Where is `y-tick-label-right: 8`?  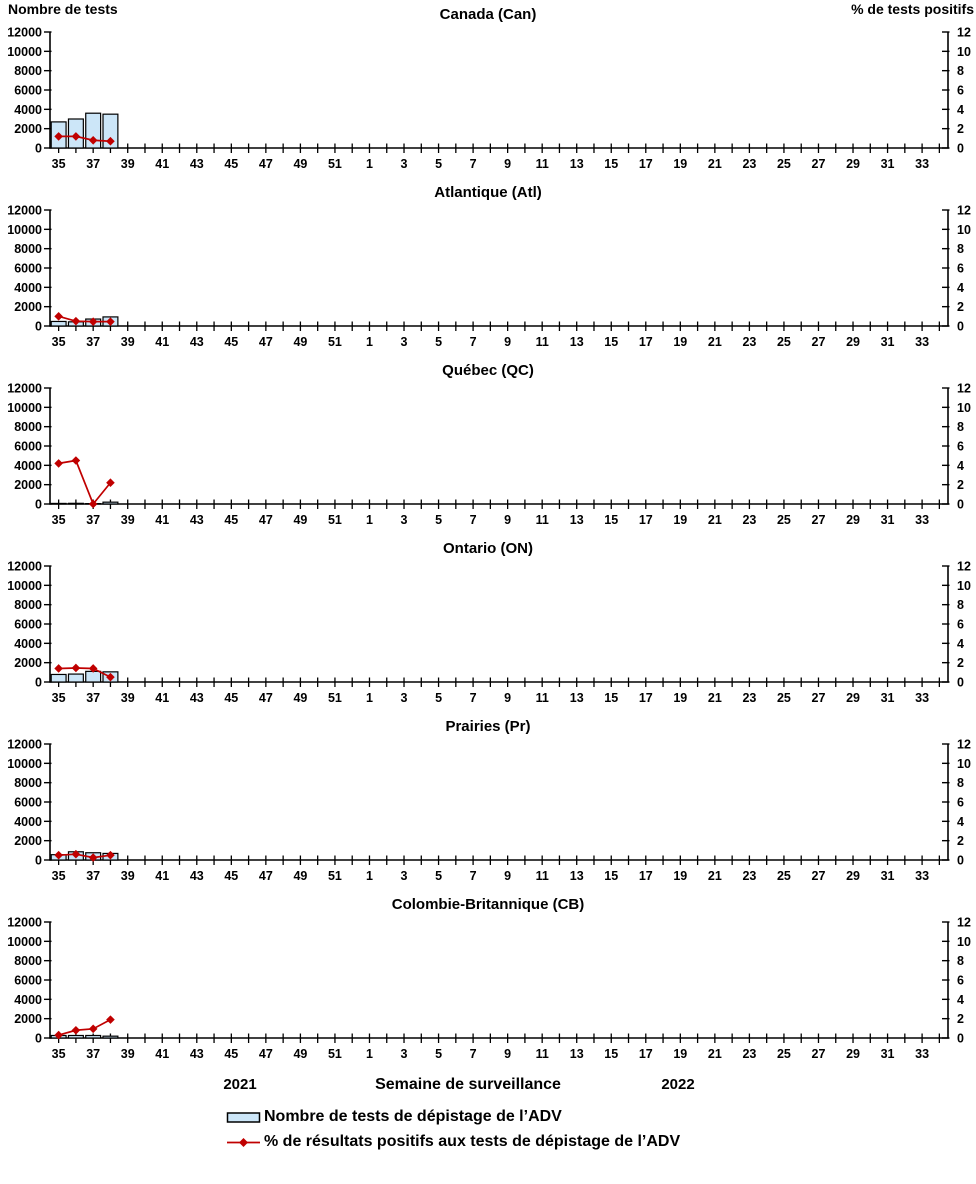 y-tick-label-right: 8 is located at coordinates (960, 961).